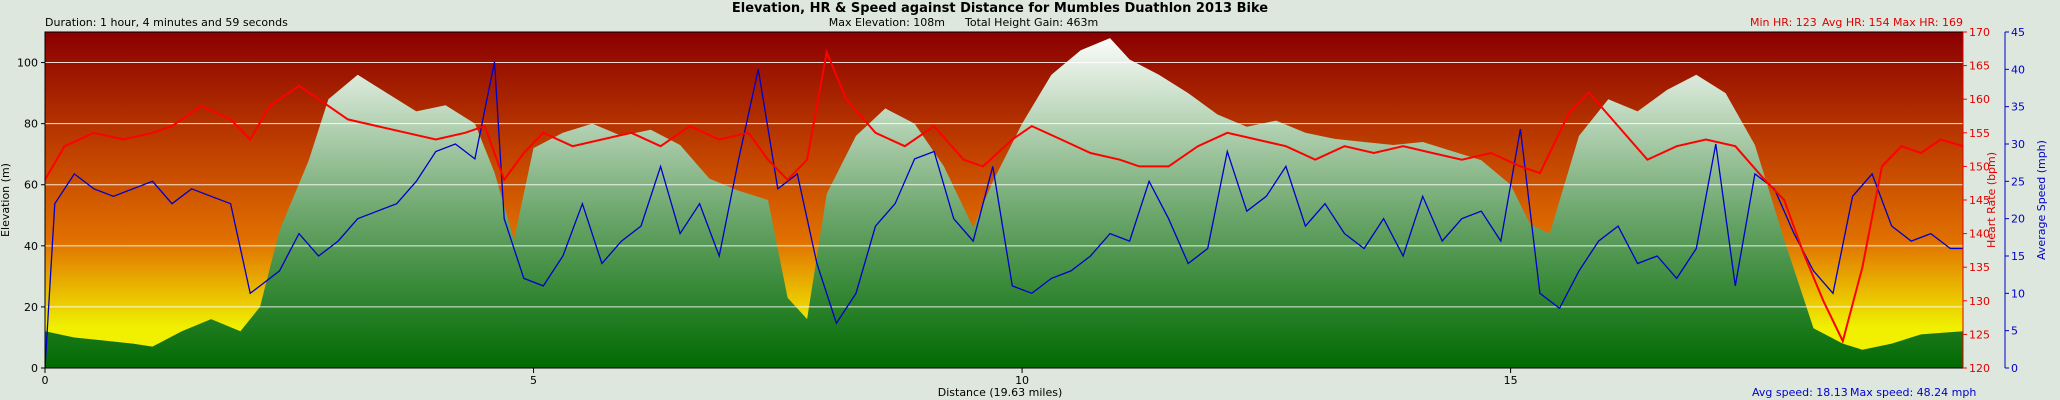 The height and width of the screenshot is (400, 2060). I want to click on speed-axis-label: Average Speed (mph), so click(2041, 200).